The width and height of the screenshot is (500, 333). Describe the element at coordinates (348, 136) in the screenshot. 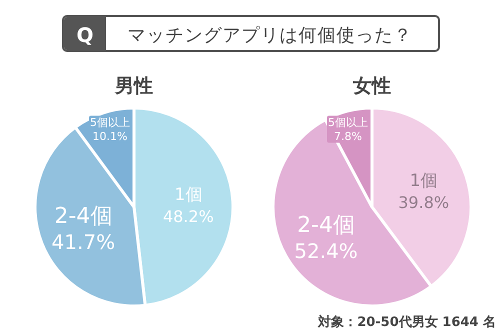

I see `data-label: 7.8%` at that location.